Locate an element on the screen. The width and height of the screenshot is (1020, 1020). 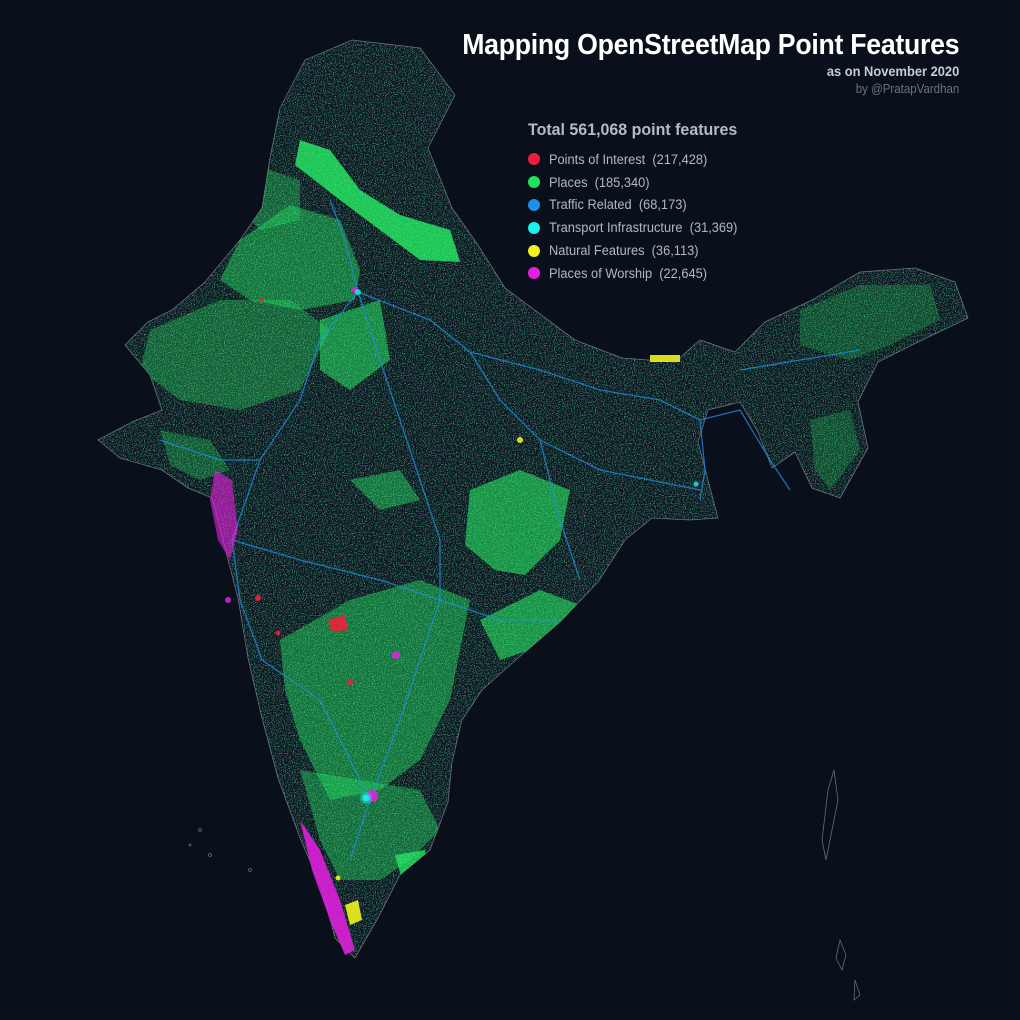
legend-item: Natural Features (36,113) is located at coordinates (639, 250).